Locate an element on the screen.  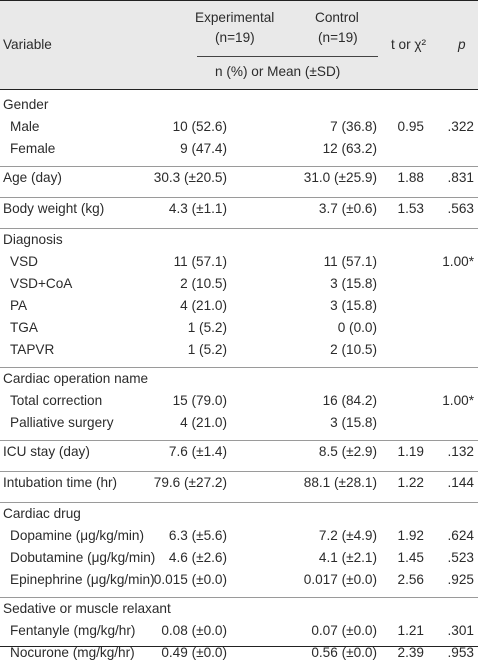
p-value: .322 is located at coordinates (460, 126).